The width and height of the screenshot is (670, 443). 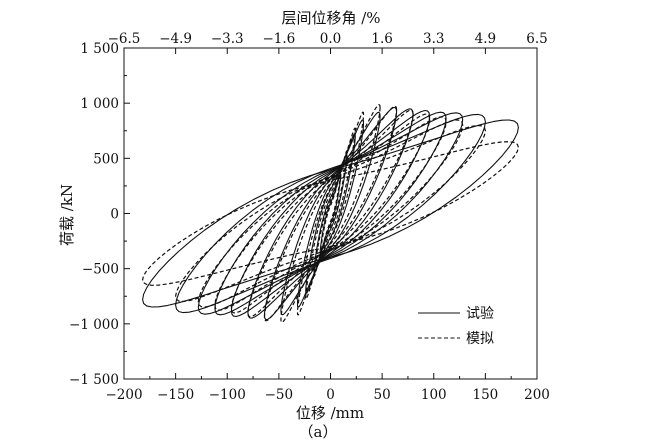 I want to click on x2-tick-label: 1.6, so click(x=381, y=39).